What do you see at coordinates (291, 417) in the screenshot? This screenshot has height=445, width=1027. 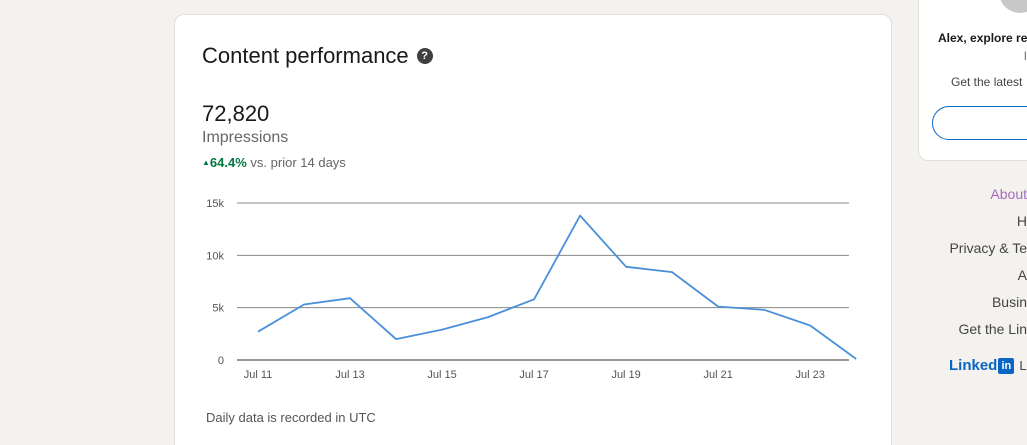 I see `utc-footnote: Daily data is recorded in UTC` at bounding box center [291, 417].